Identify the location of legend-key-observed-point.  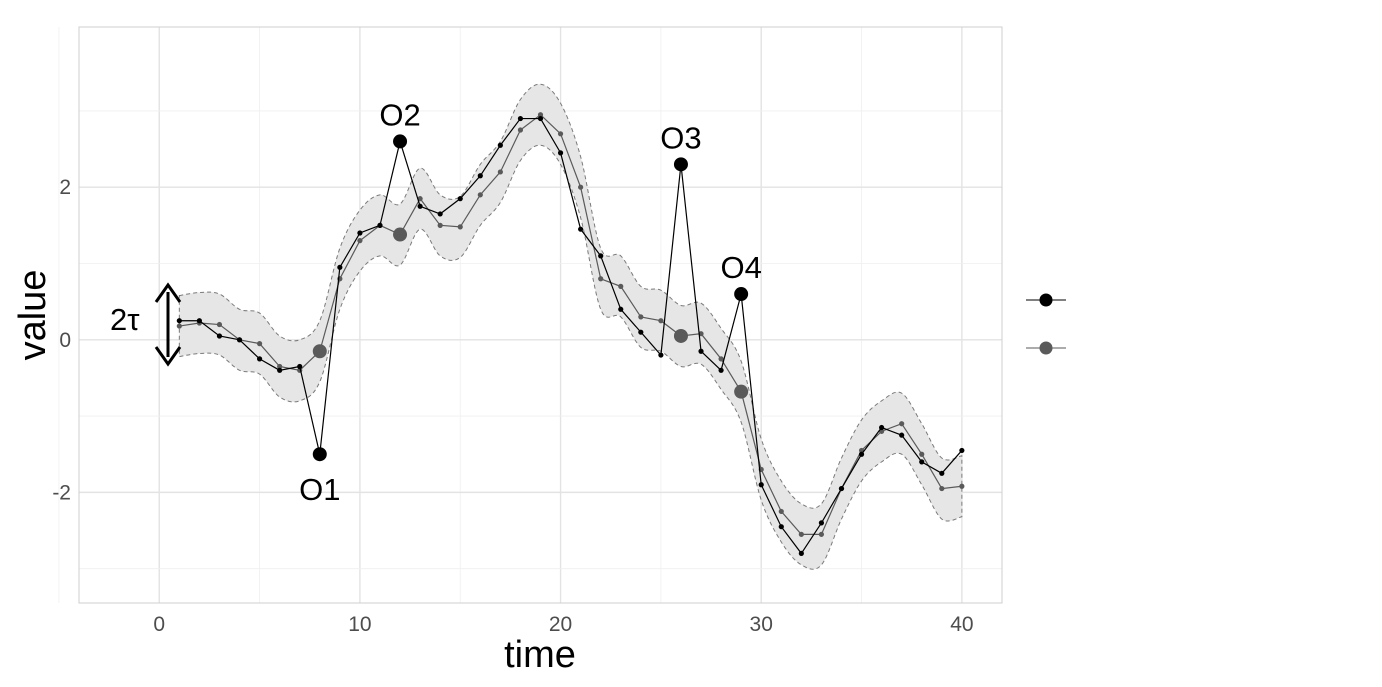
(1046, 300).